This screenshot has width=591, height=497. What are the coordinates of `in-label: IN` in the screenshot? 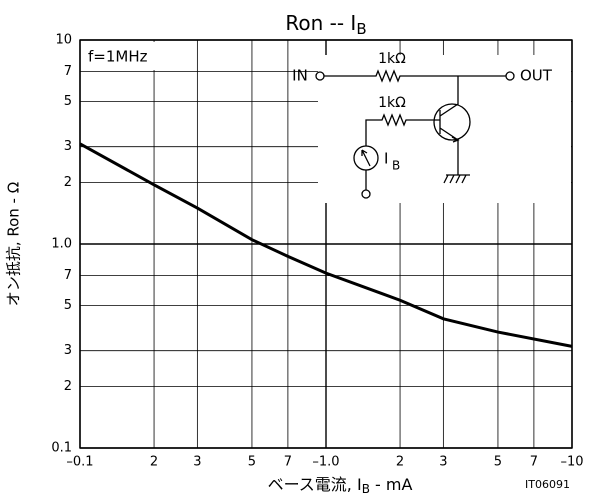 It's located at (300, 76).